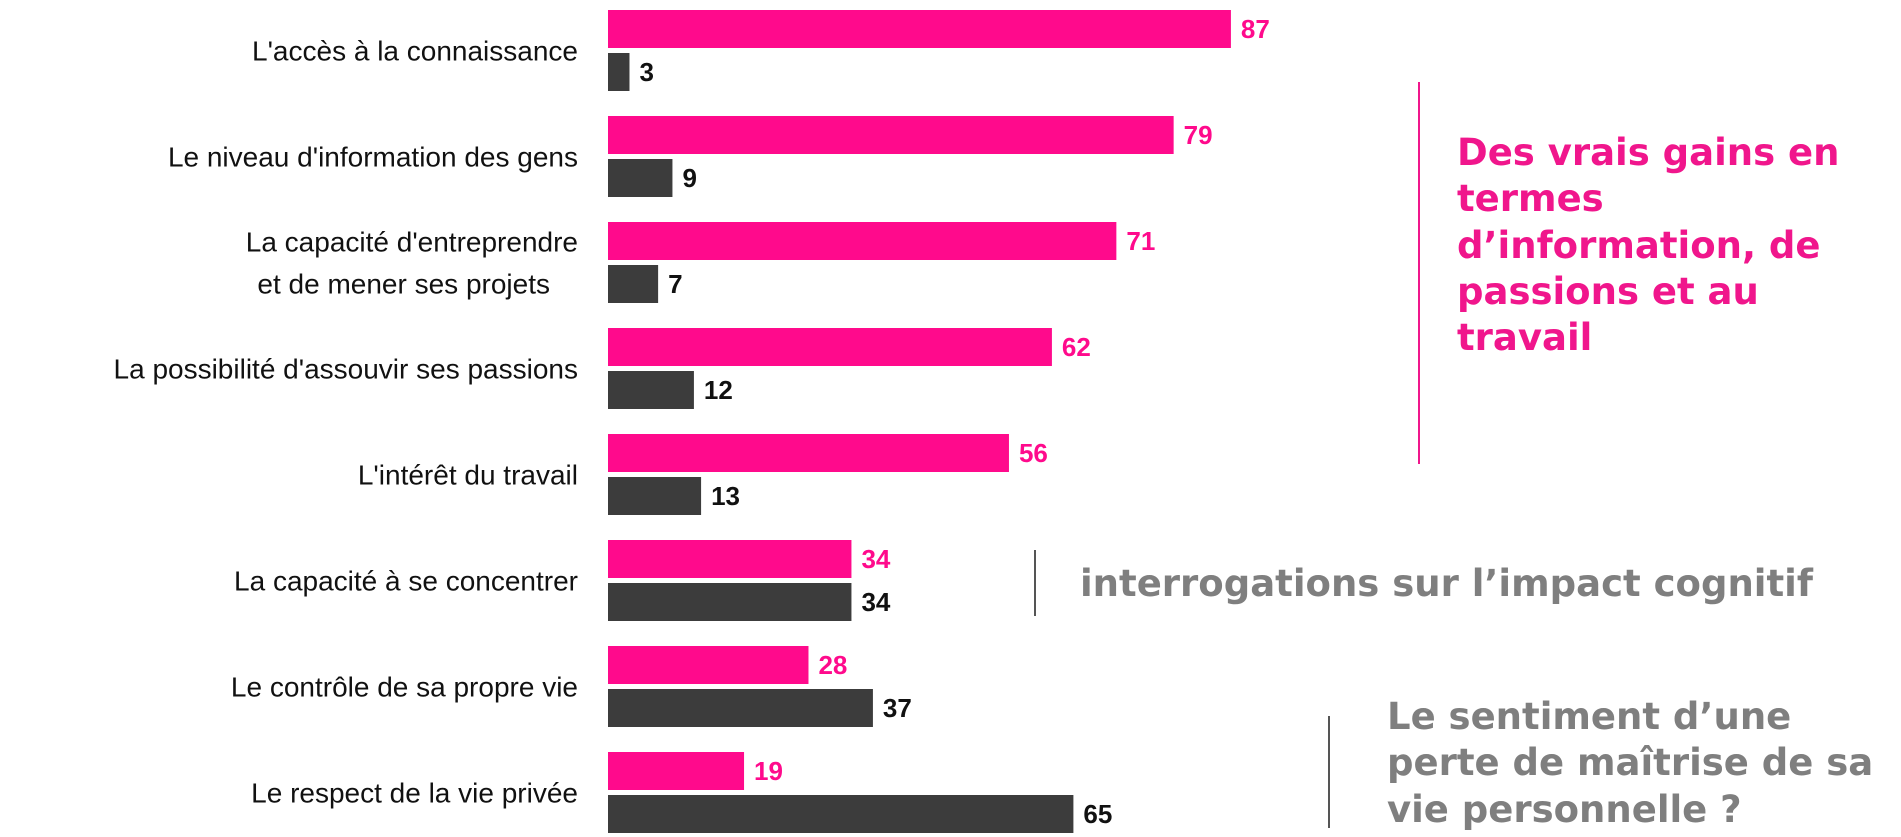 The width and height of the screenshot is (1901, 837). I want to click on category-label-line: La capacité d'entreprendre, so click(412, 242).